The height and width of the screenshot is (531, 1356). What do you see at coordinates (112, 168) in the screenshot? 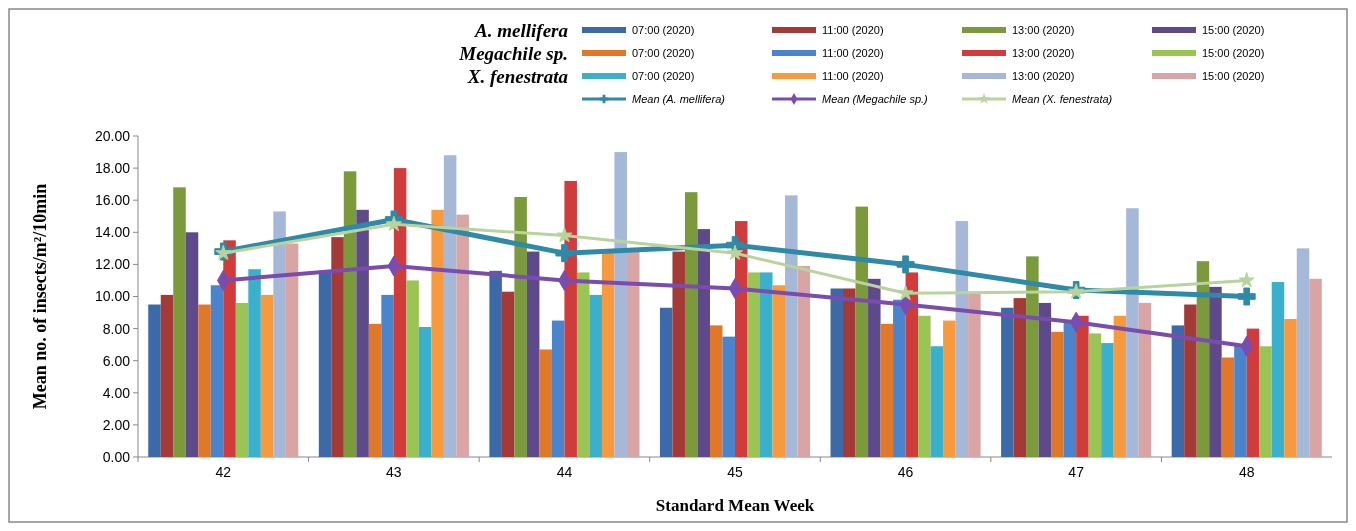
I see `y-tick-label: 18.00` at bounding box center [112, 168].